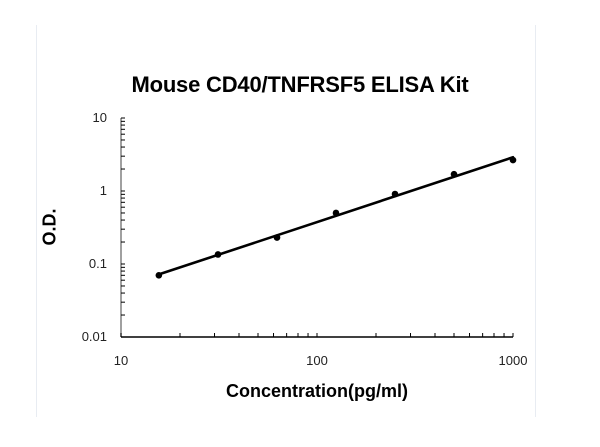  Describe the element at coordinates (300, 84) in the screenshot. I see `chart-title: Mouse CD40/TNFRSF5 ELISA Kit` at that location.